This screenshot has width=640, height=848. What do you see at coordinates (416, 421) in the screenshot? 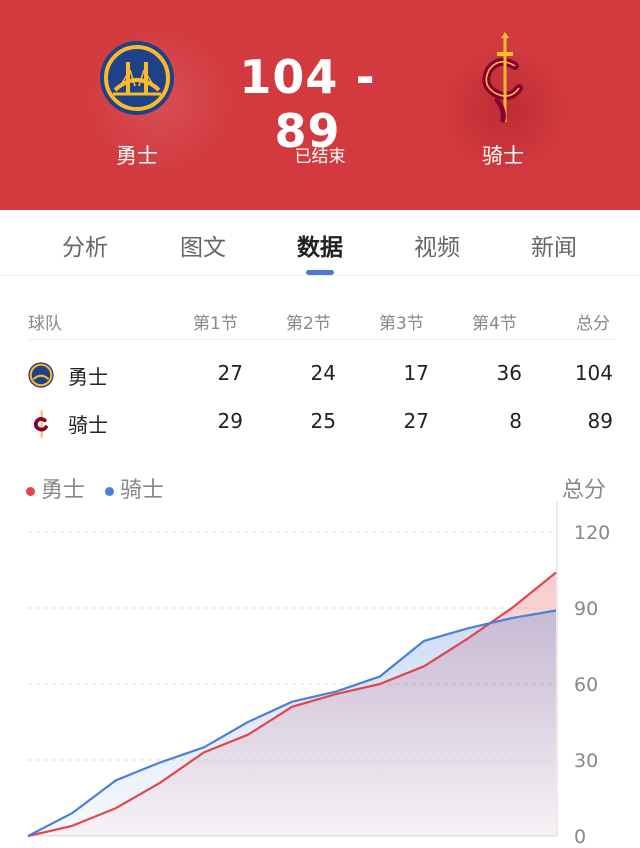
I see `q3-score: 27` at bounding box center [416, 421].